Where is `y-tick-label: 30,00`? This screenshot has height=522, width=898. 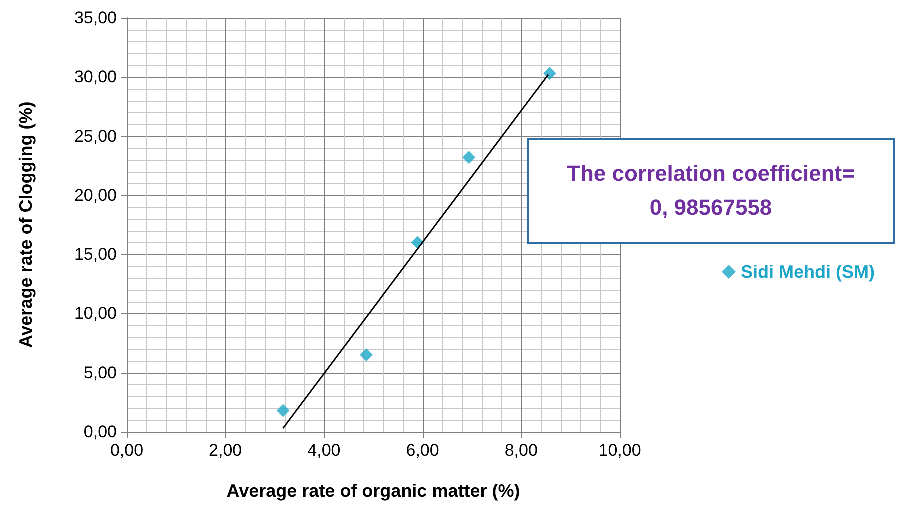 y-tick-label: 30,00 is located at coordinates (95, 77).